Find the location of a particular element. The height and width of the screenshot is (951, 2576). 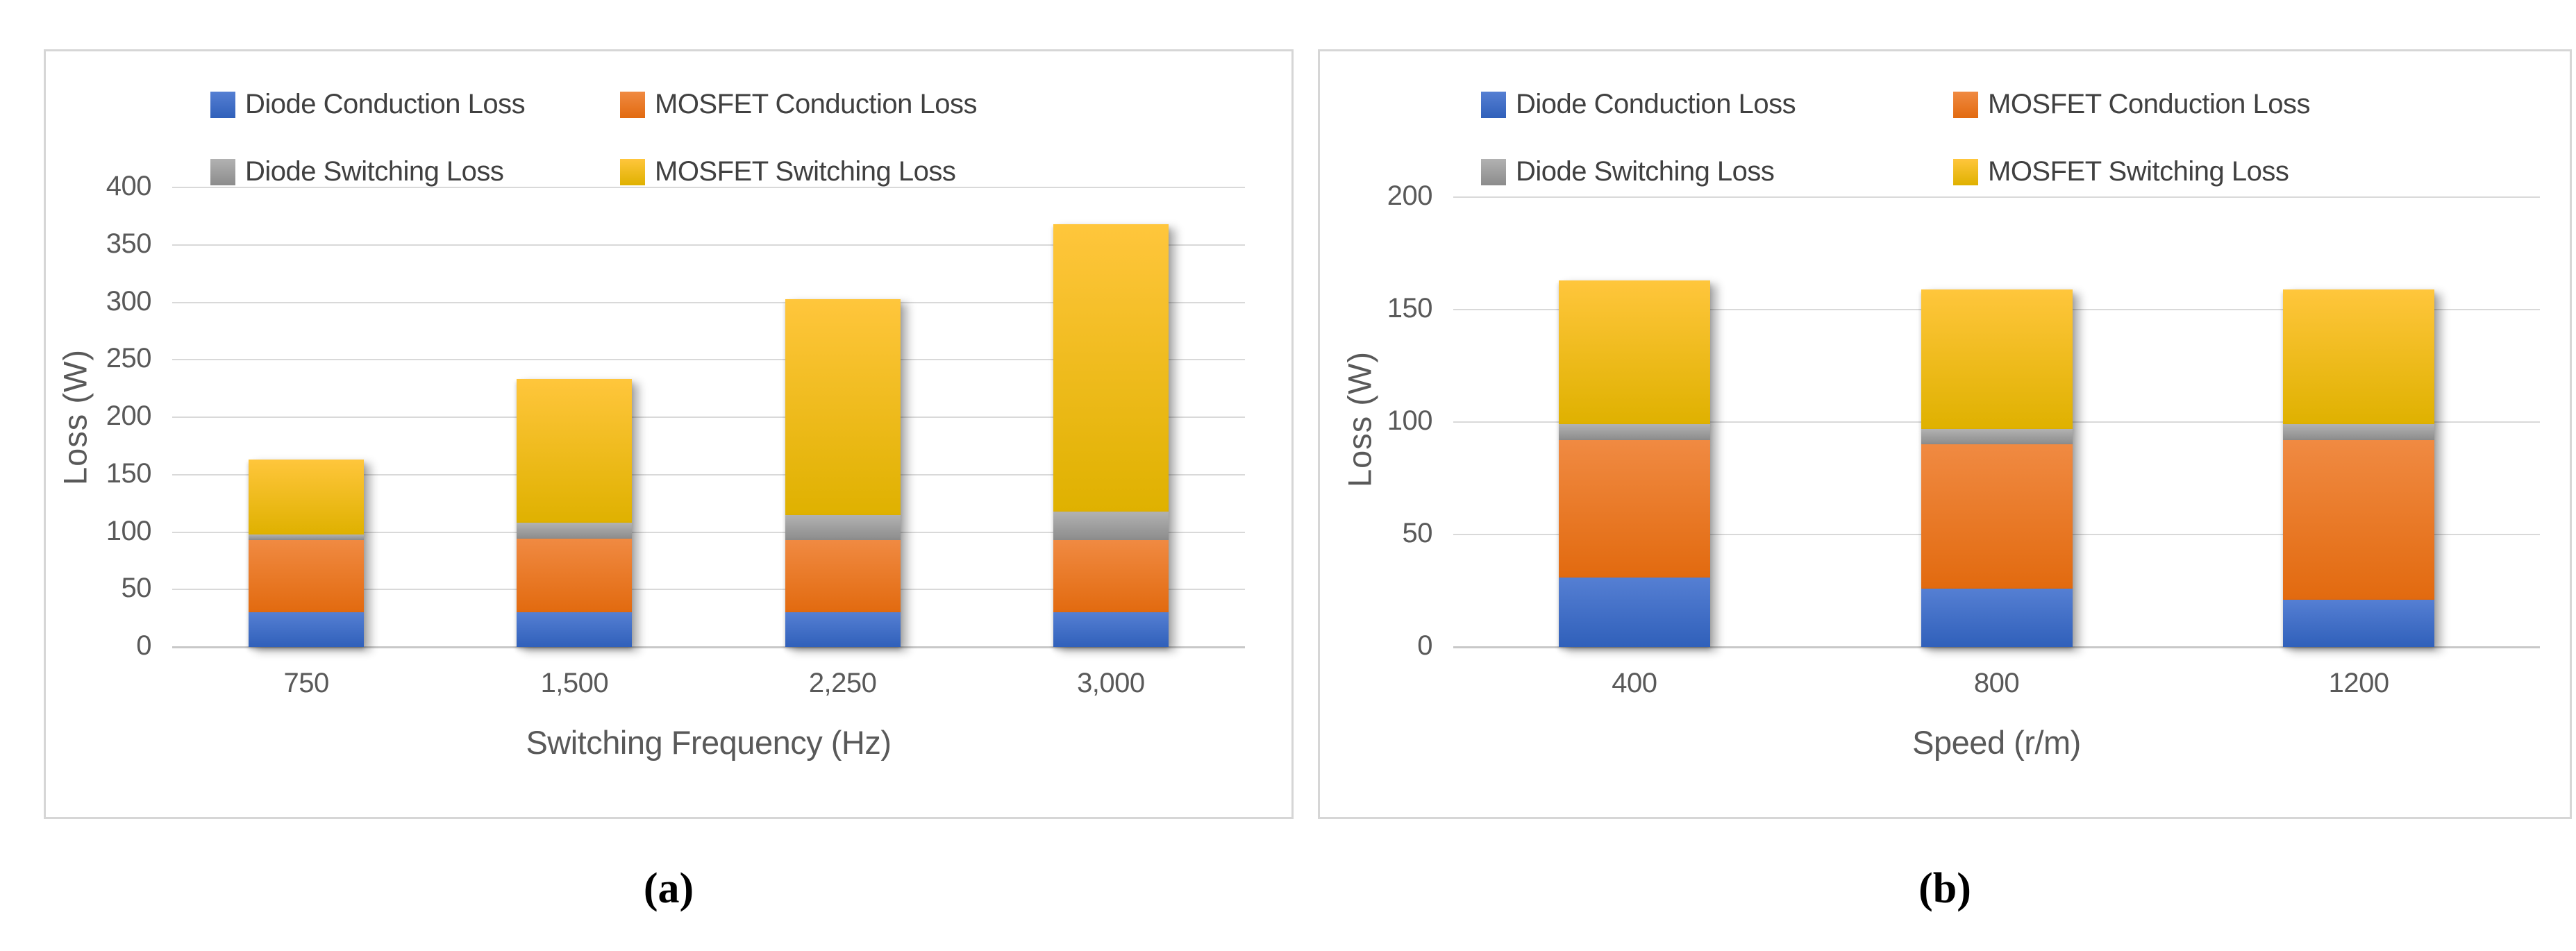

y-tick-label: 350 is located at coordinates (129, 243).